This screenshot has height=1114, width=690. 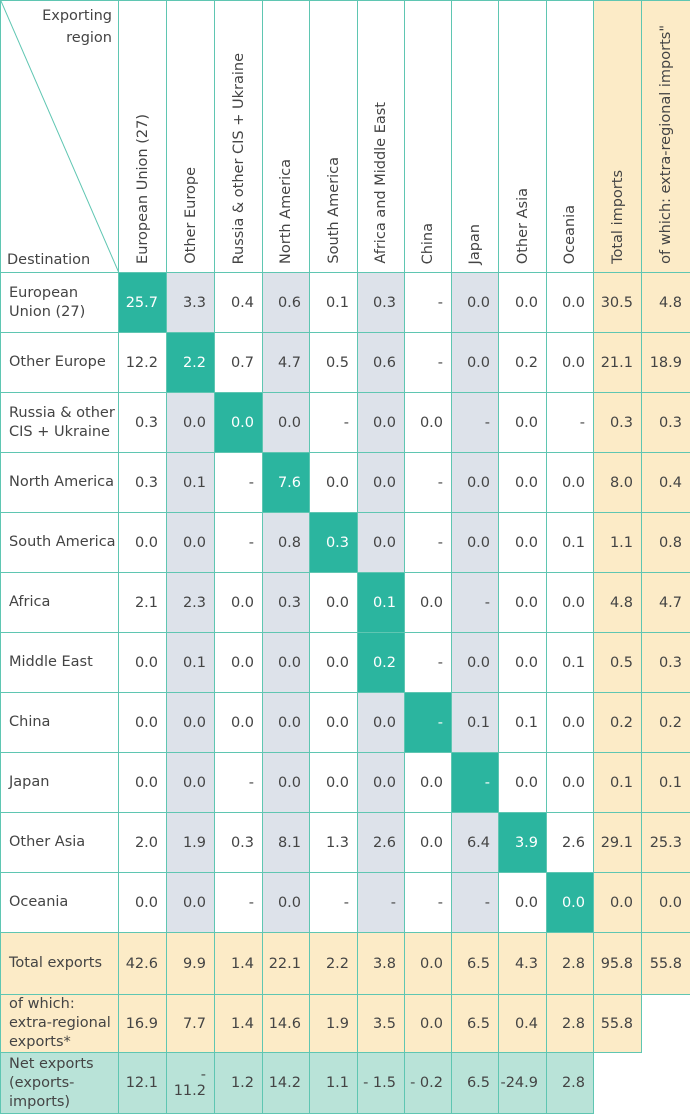 What do you see at coordinates (143, 603) in the screenshot?
I see `value-cell: 2.1` at bounding box center [143, 603].